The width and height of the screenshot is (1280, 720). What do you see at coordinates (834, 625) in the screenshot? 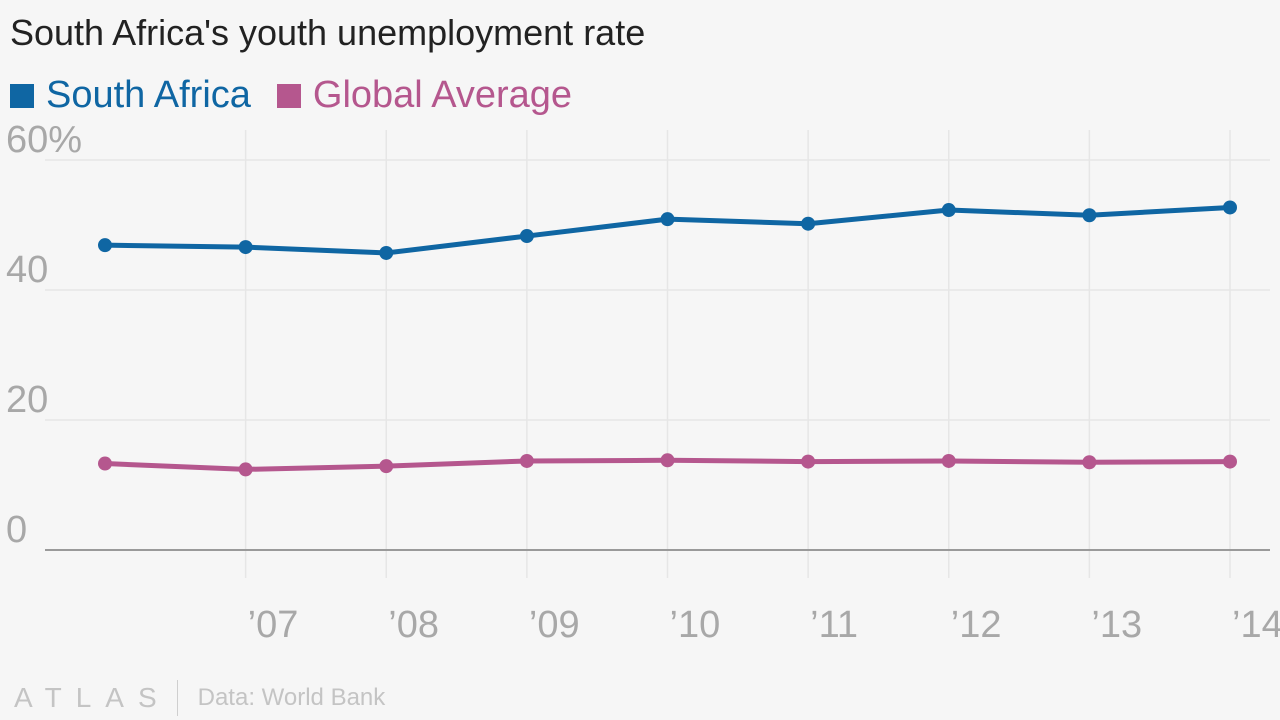
I see `x-tick-label-4: ’11` at bounding box center [834, 625].